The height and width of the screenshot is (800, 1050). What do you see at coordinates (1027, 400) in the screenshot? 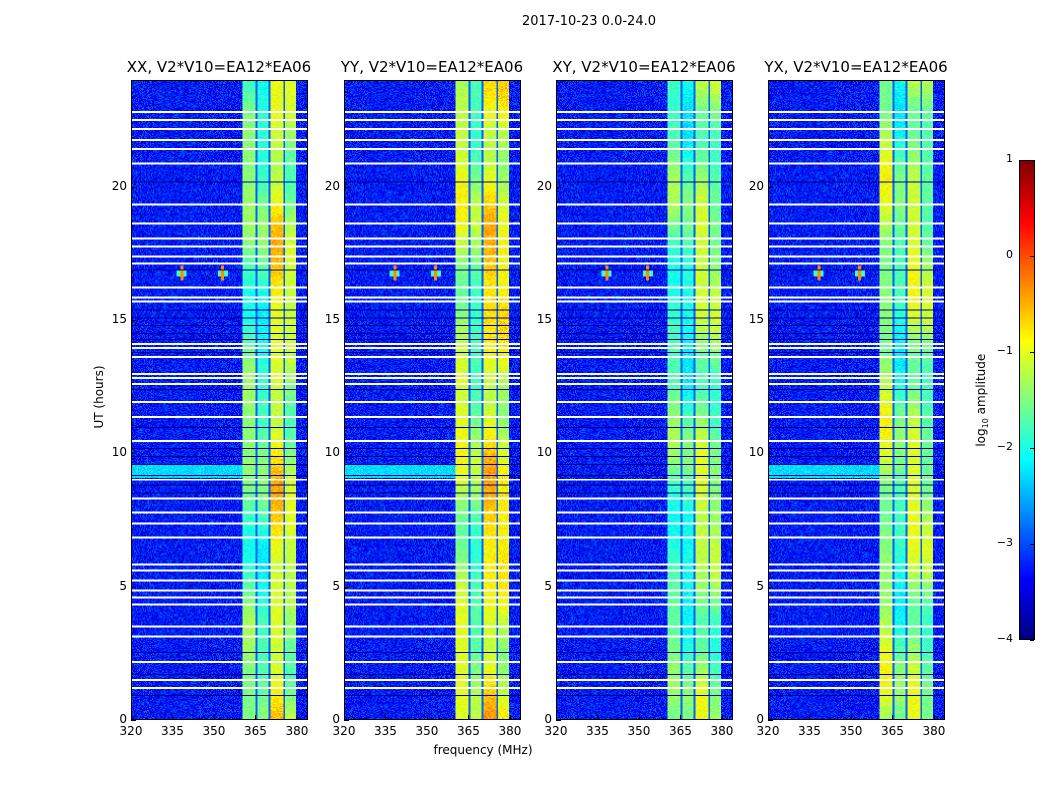
I see `colorbar` at bounding box center [1027, 400].